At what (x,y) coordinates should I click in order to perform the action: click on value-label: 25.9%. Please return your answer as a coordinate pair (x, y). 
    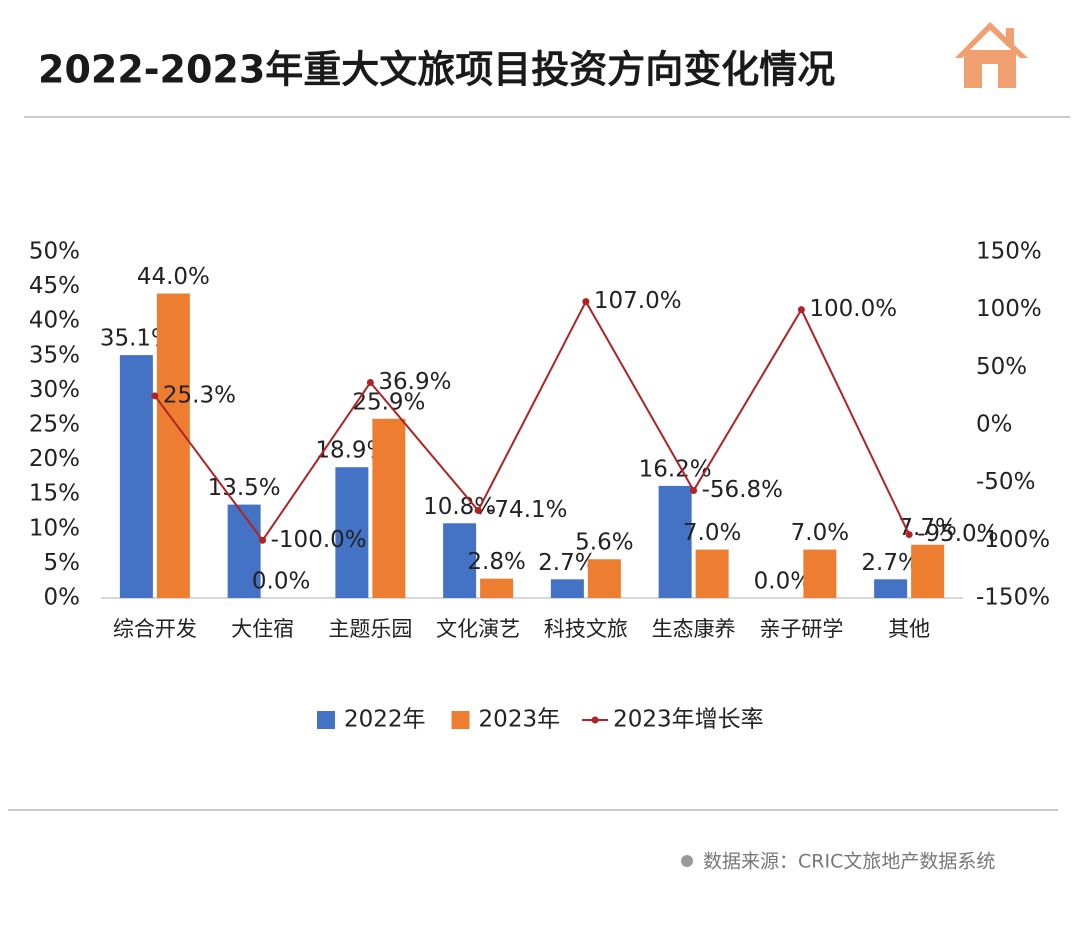
    Looking at the image, I should click on (388, 402).